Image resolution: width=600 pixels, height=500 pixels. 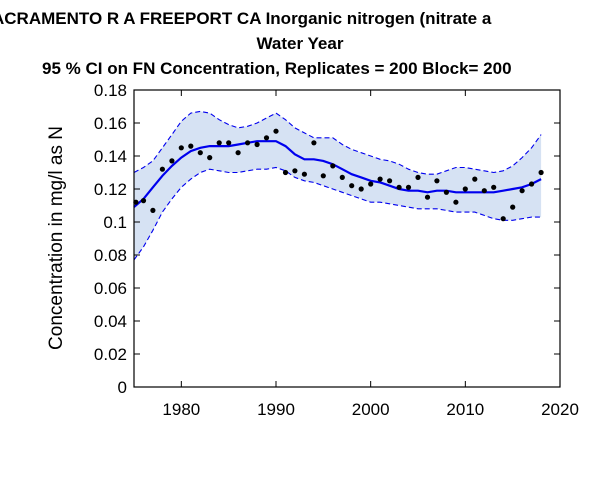 What do you see at coordinates (560, 409) in the screenshot?
I see `x-tick-label: 2020` at bounding box center [560, 409].